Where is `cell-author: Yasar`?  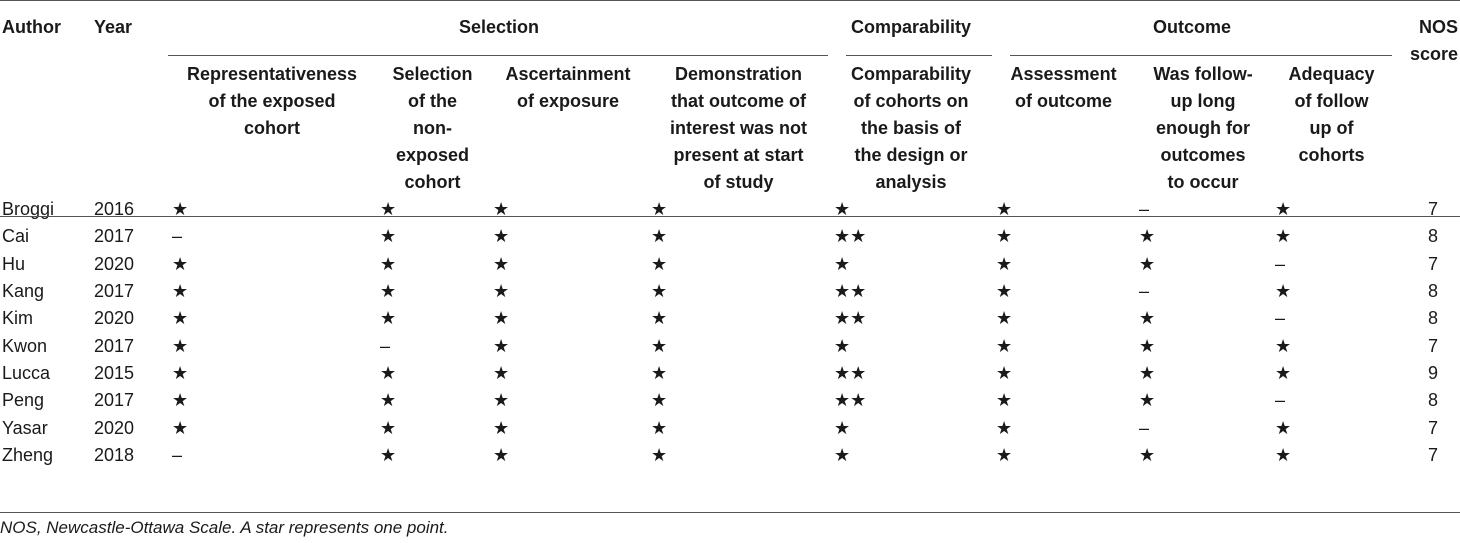 cell-author: Yasar is located at coordinates (25, 427).